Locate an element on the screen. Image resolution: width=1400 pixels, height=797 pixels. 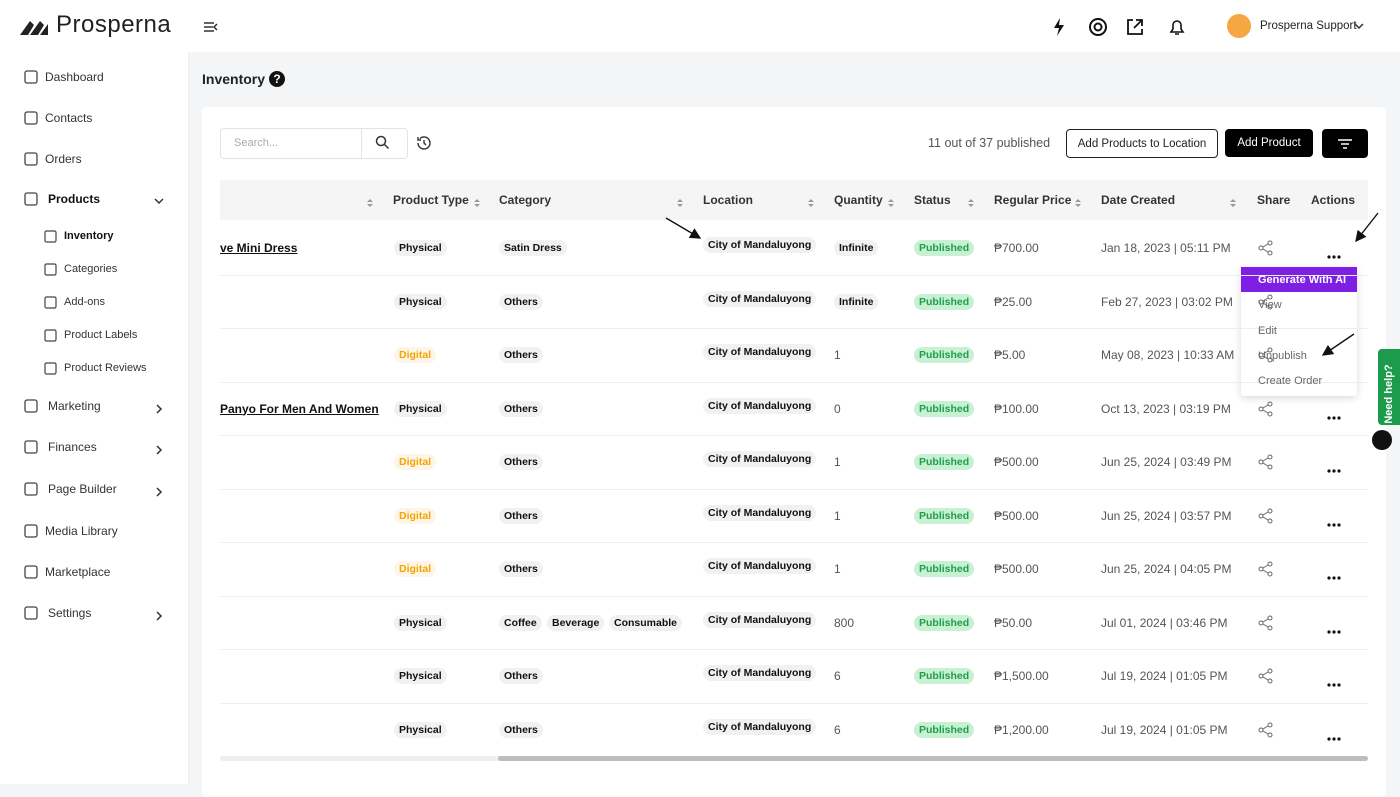
date: Jan 18, 2023 | 05:11 PM is located at coordinates (1166, 248).